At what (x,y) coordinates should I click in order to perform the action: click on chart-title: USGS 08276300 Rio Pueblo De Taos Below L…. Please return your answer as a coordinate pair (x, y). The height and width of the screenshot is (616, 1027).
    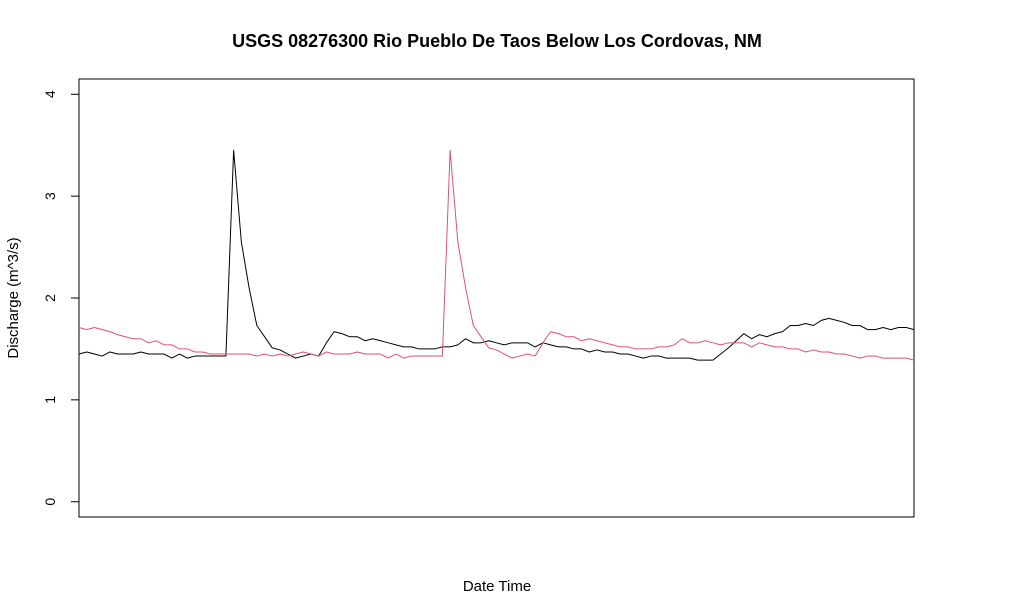
    Looking at the image, I should click on (497, 41).